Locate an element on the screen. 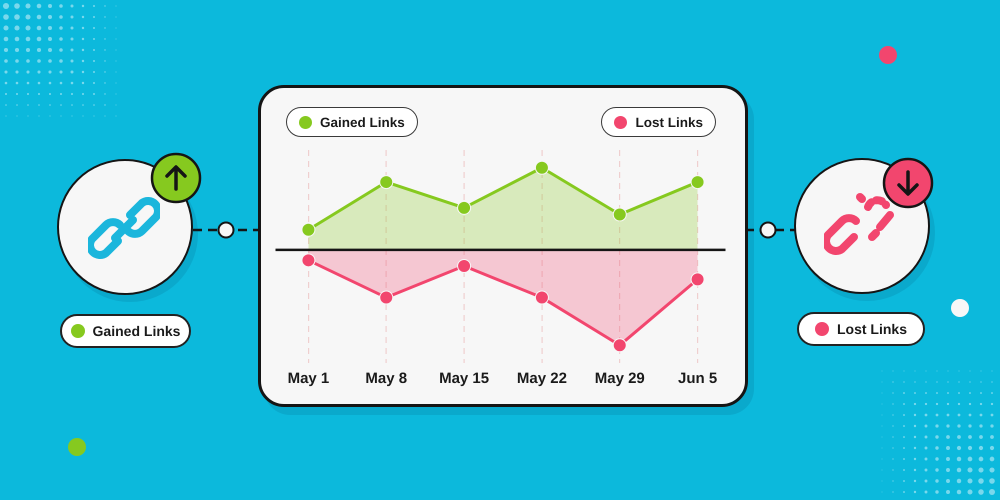  x-tick-label: May 22 is located at coordinates (541, 379).